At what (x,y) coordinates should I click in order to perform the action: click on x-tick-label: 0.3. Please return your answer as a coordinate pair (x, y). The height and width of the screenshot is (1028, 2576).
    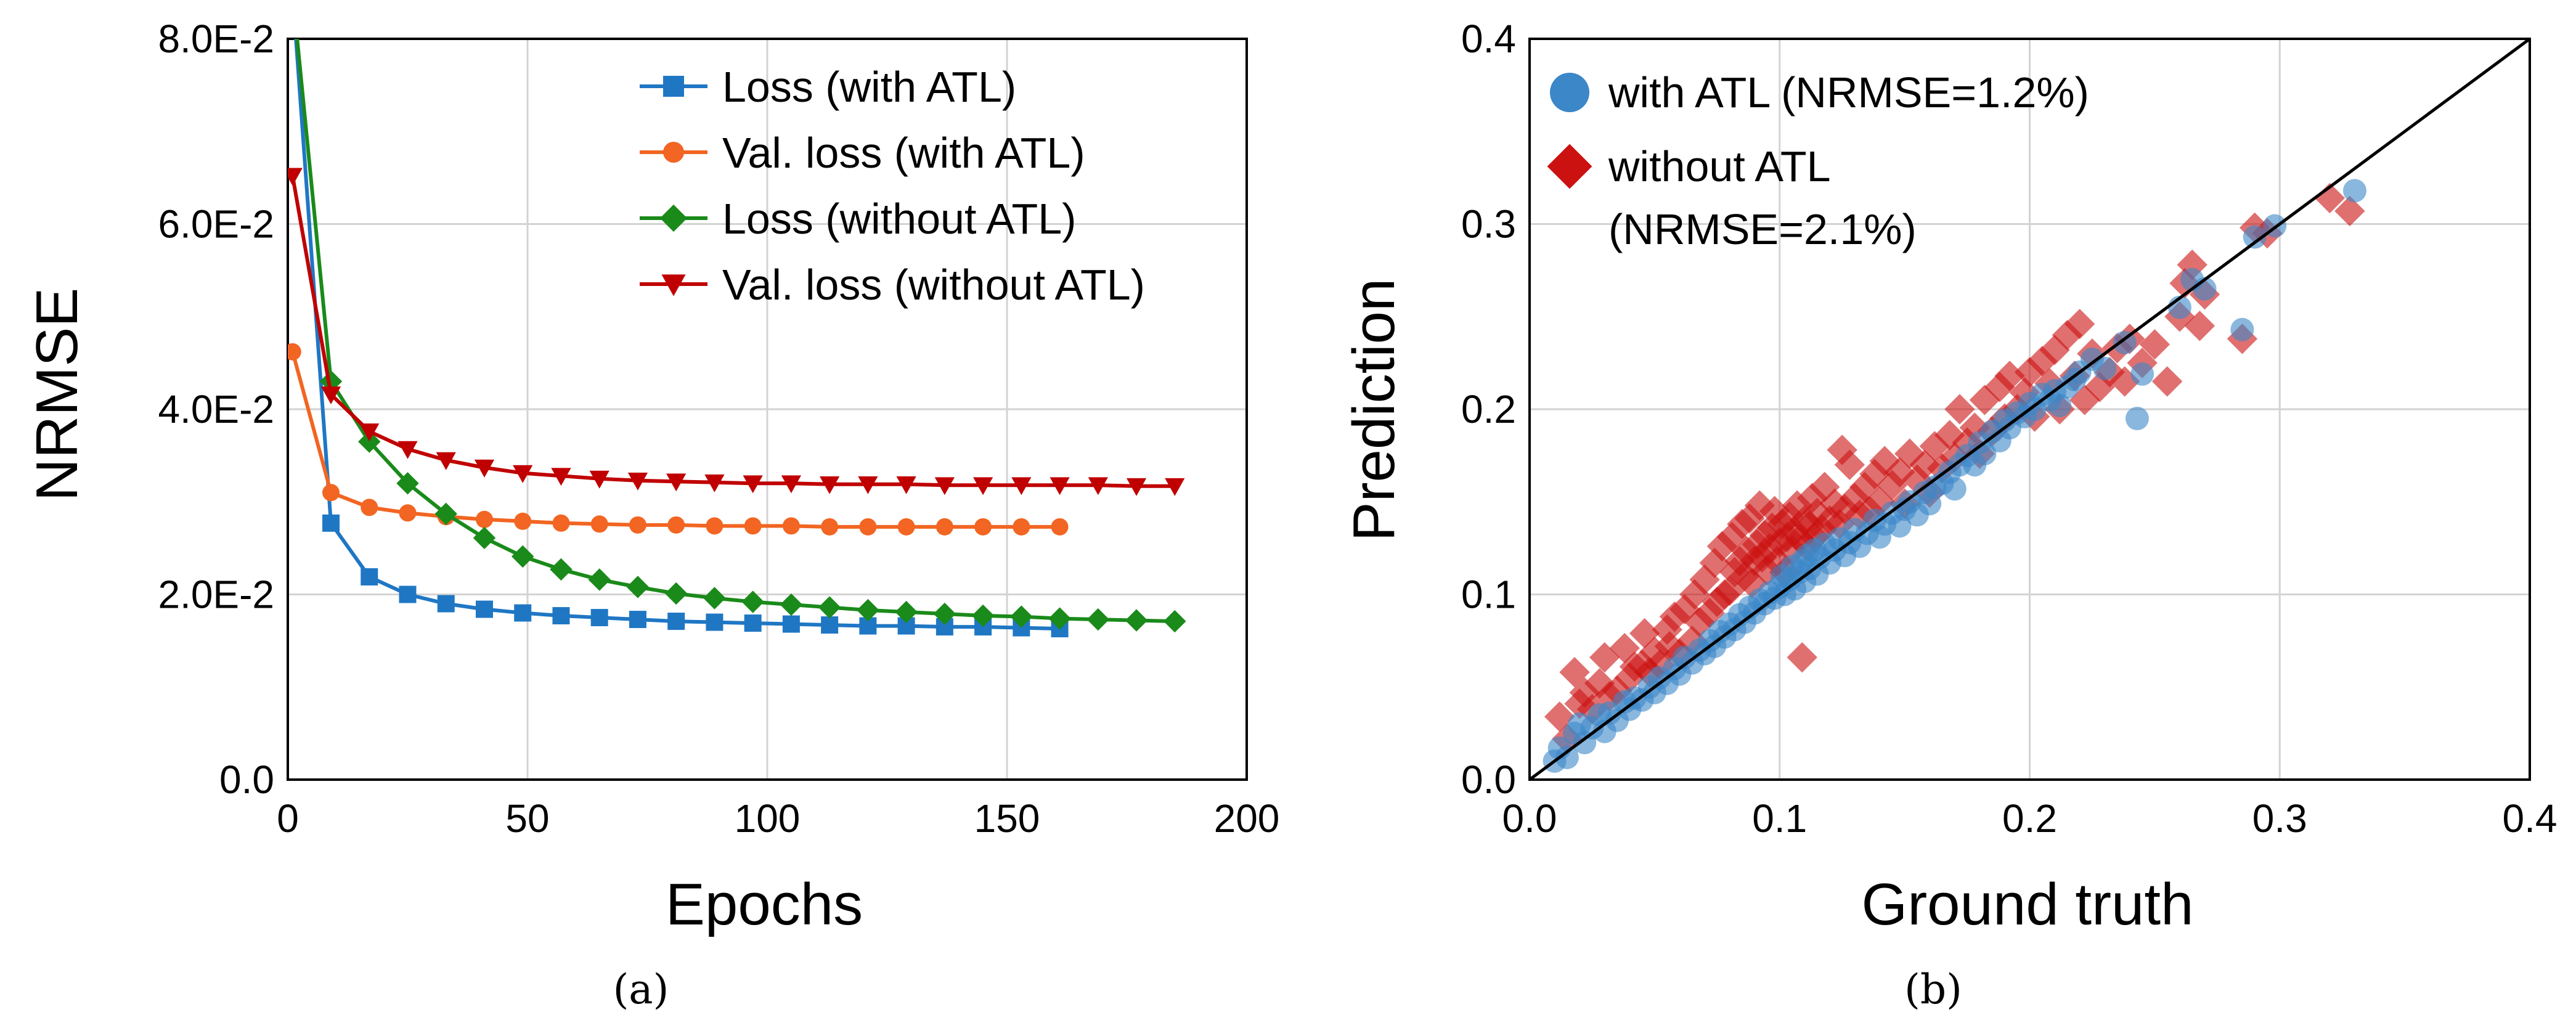
    Looking at the image, I should click on (2279, 819).